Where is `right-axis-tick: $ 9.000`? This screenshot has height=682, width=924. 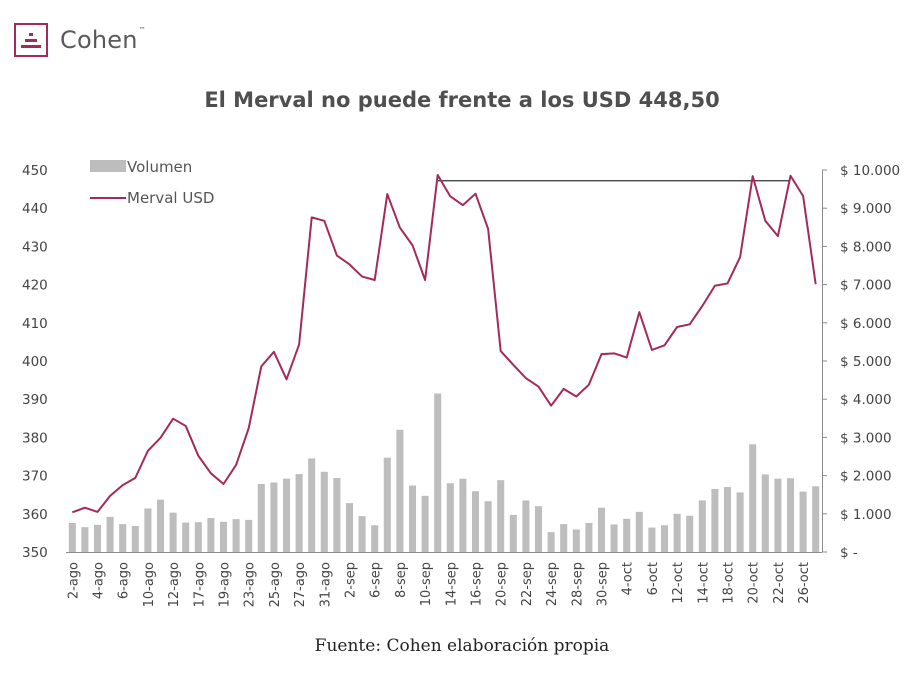 right-axis-tick: $ 9.000 is located at coordinates (866, 209).